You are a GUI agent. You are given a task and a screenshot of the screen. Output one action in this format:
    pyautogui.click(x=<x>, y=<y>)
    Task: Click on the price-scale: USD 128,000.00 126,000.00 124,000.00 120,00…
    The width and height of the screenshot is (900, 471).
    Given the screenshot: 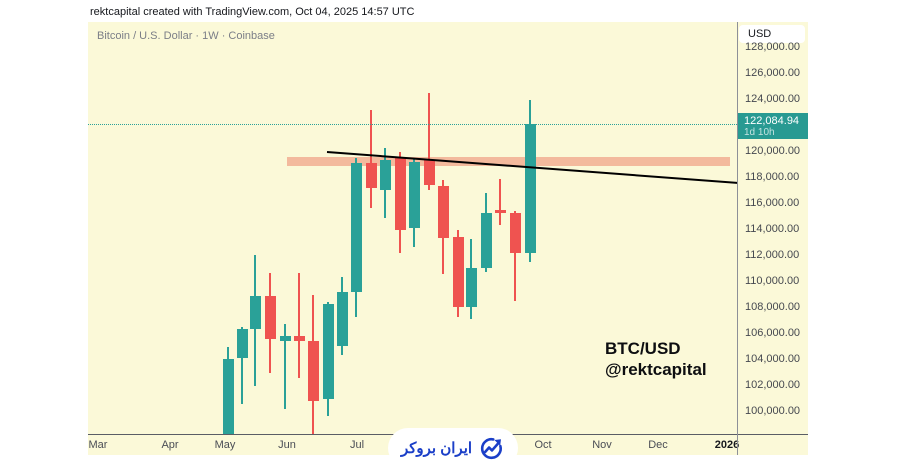 What is the action you would take?
    pyautogui.click(x=772, y=238)
    